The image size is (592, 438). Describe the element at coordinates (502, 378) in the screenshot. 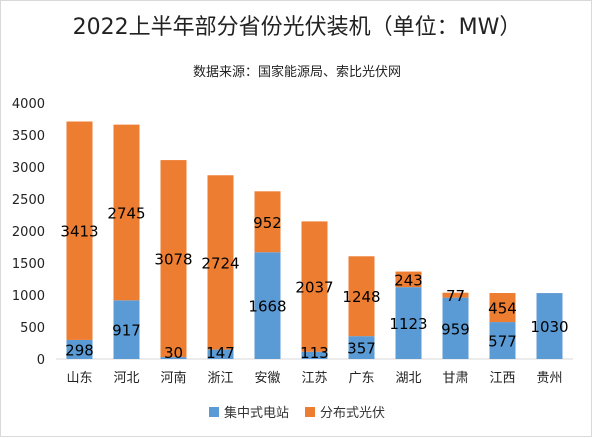

I see `x-tick-label: 江西` at that location.